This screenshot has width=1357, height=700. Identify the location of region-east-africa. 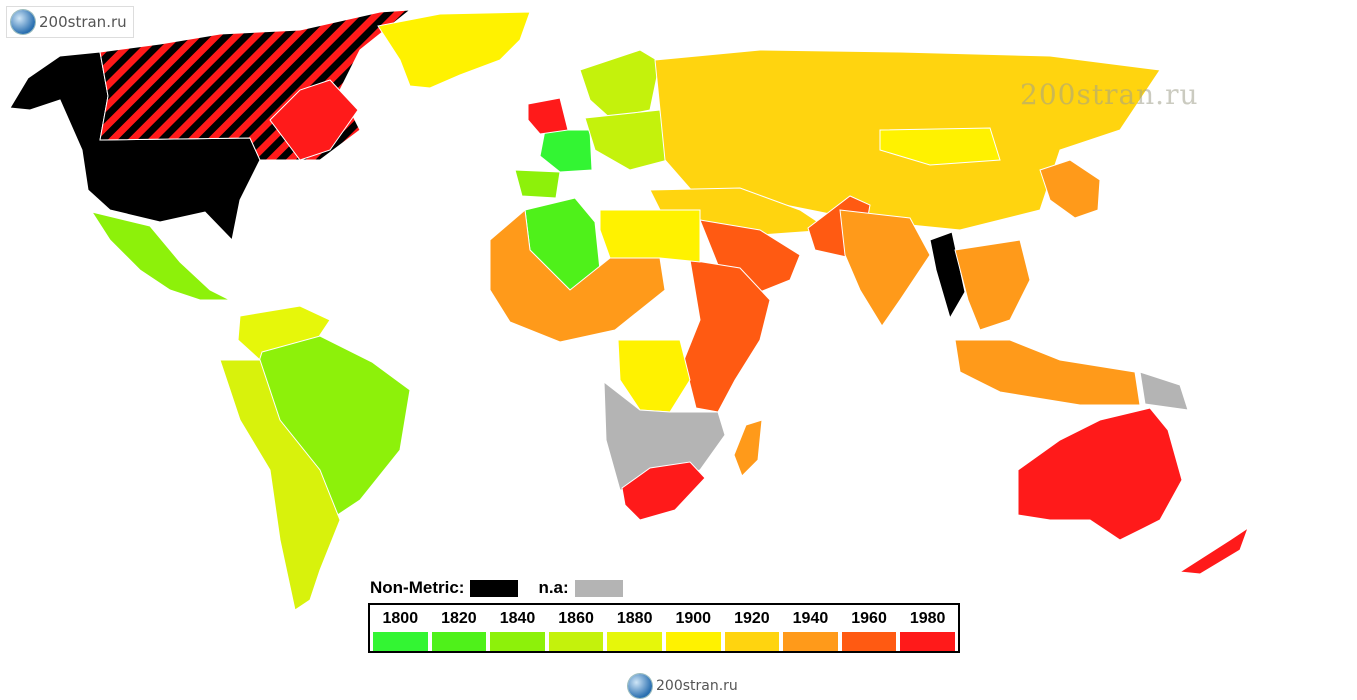
(727, 336).